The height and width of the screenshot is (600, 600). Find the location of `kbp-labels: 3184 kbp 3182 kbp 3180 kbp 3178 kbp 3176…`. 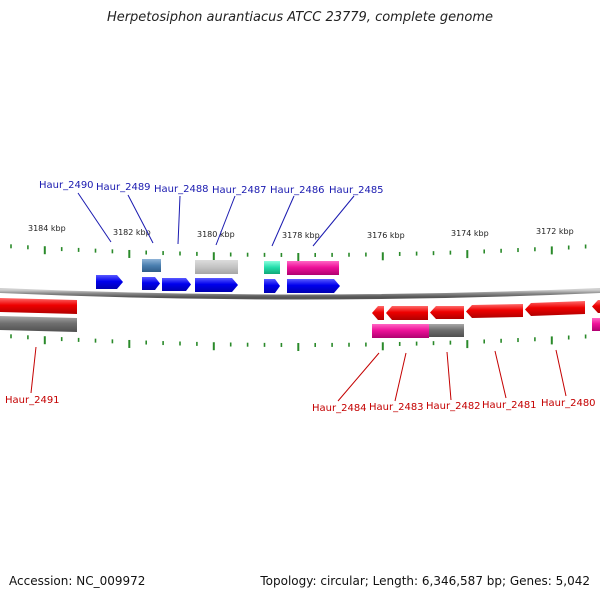

kbp-labels: 3184 kbp 3182 kbp 3180 kbp 3178 kbp 3176… is located at coordinates (301, 232).